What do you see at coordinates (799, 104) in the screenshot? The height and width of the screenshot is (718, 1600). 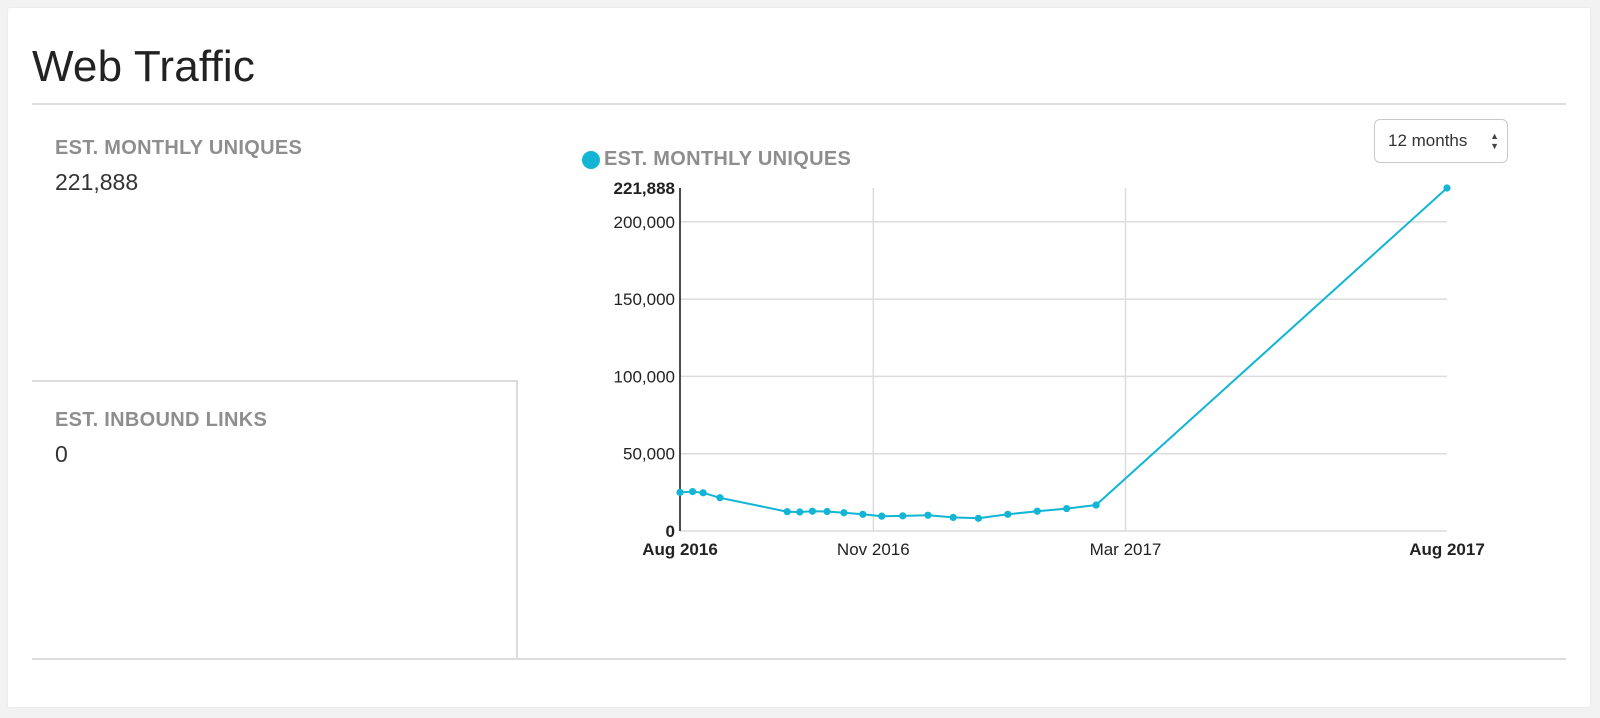 I see `title-divider` at bounding box center [799, 104].